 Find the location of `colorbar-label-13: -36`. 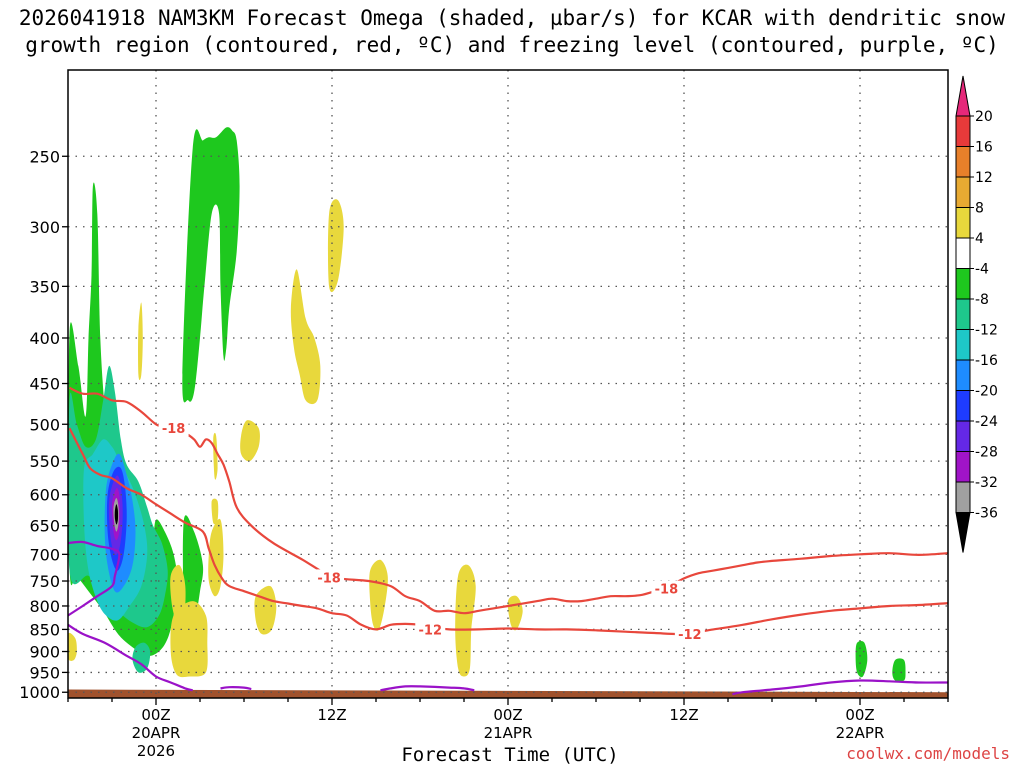

colorbar-label-13: -36 is located at coordinates (986, 514).